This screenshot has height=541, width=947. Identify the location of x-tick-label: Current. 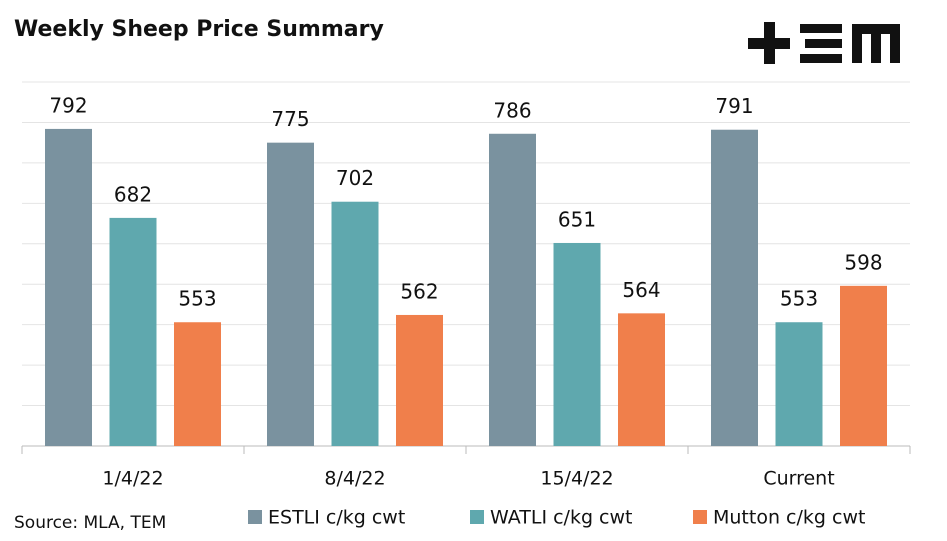
(798, 479).